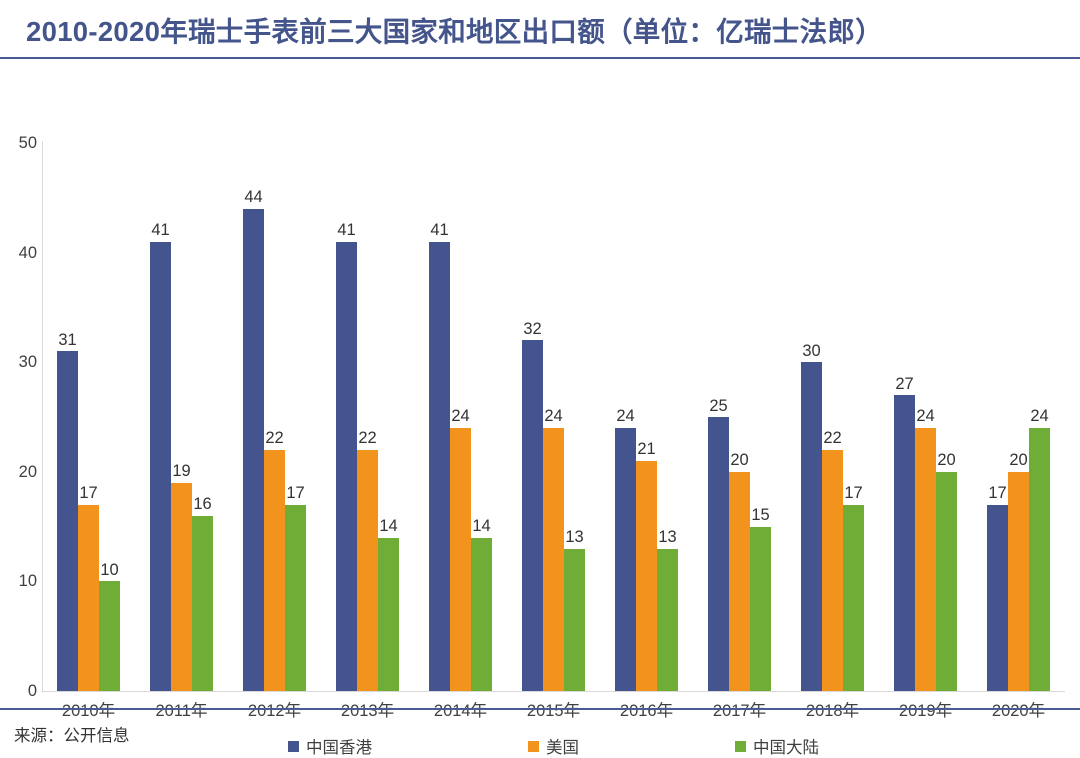  Describe the element at coordinates (646, 449) in the screenshot. I see `bar-value-label: 21` at that location.